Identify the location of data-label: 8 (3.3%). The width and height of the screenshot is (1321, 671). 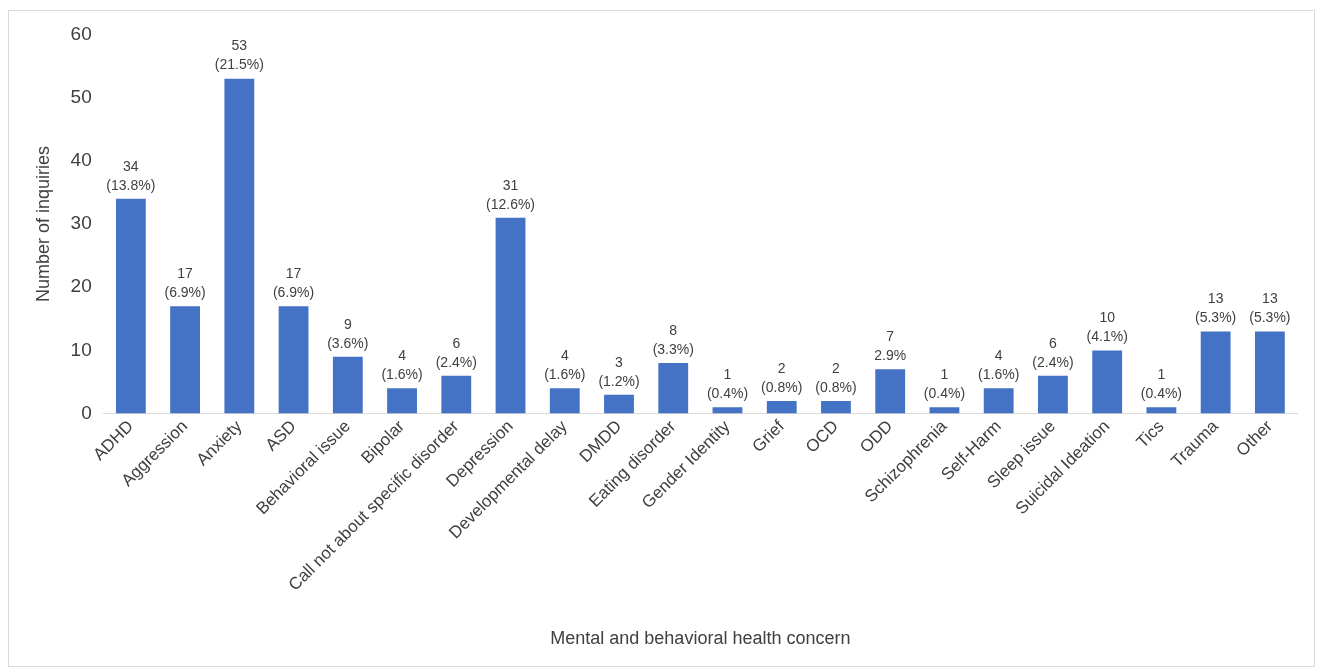
(673, 339).